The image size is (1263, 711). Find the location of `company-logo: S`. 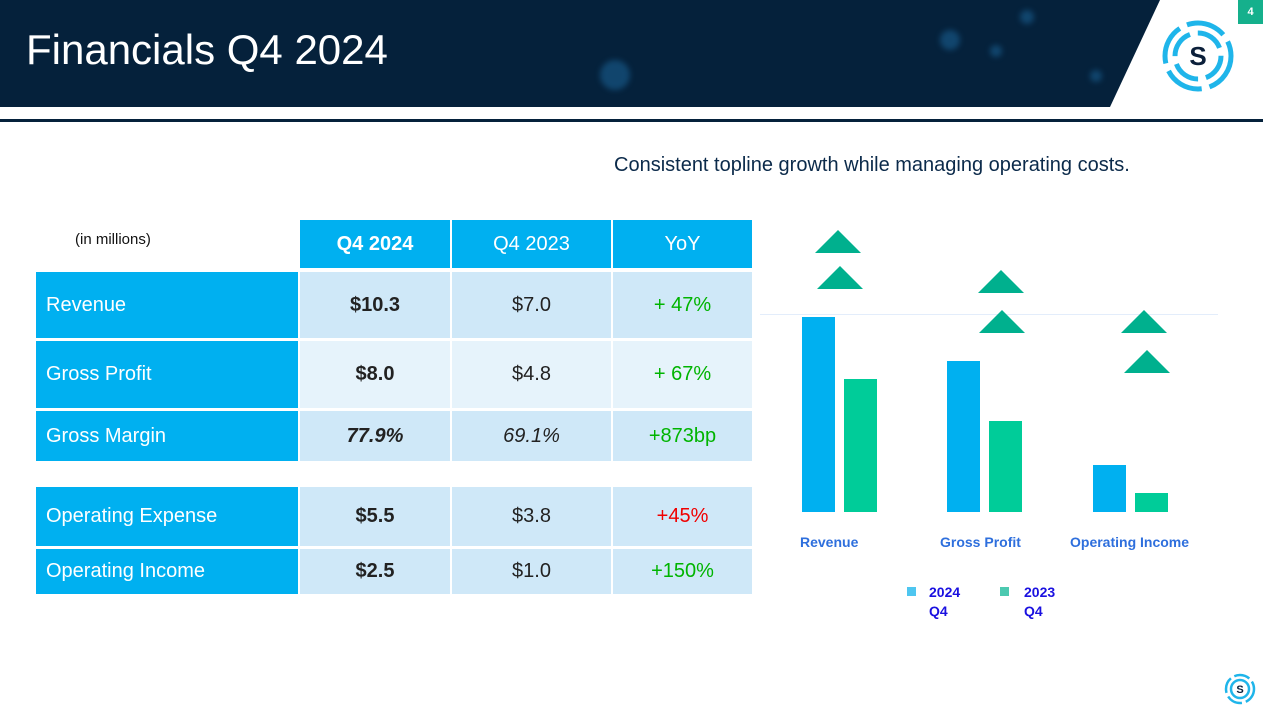

company-logo: S is located at coordinates (1198, 56).